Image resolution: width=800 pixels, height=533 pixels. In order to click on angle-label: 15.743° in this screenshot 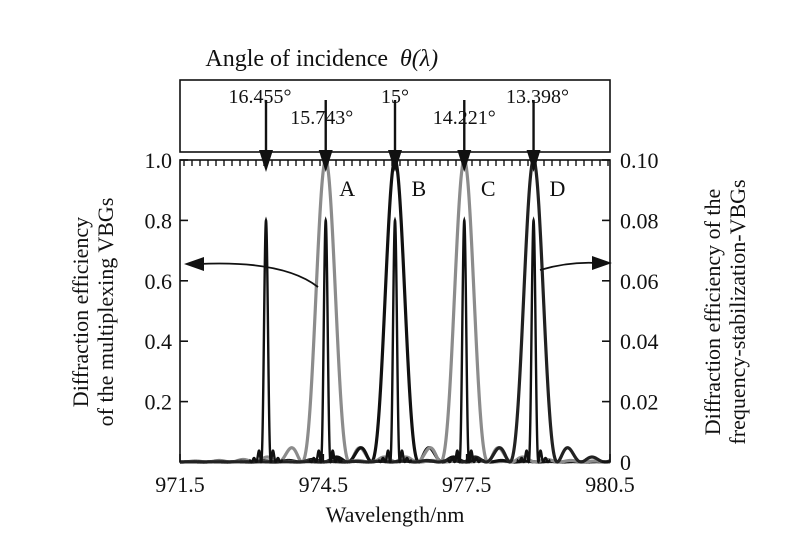, I will do `click(321, 118)`.